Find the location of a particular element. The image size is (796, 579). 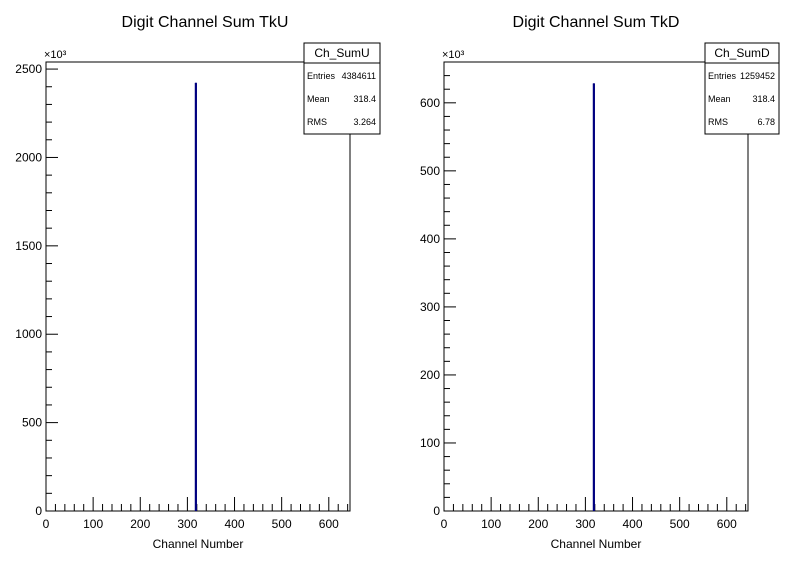

stats-row-value: 6.78 is located at coordinates (766, 122).